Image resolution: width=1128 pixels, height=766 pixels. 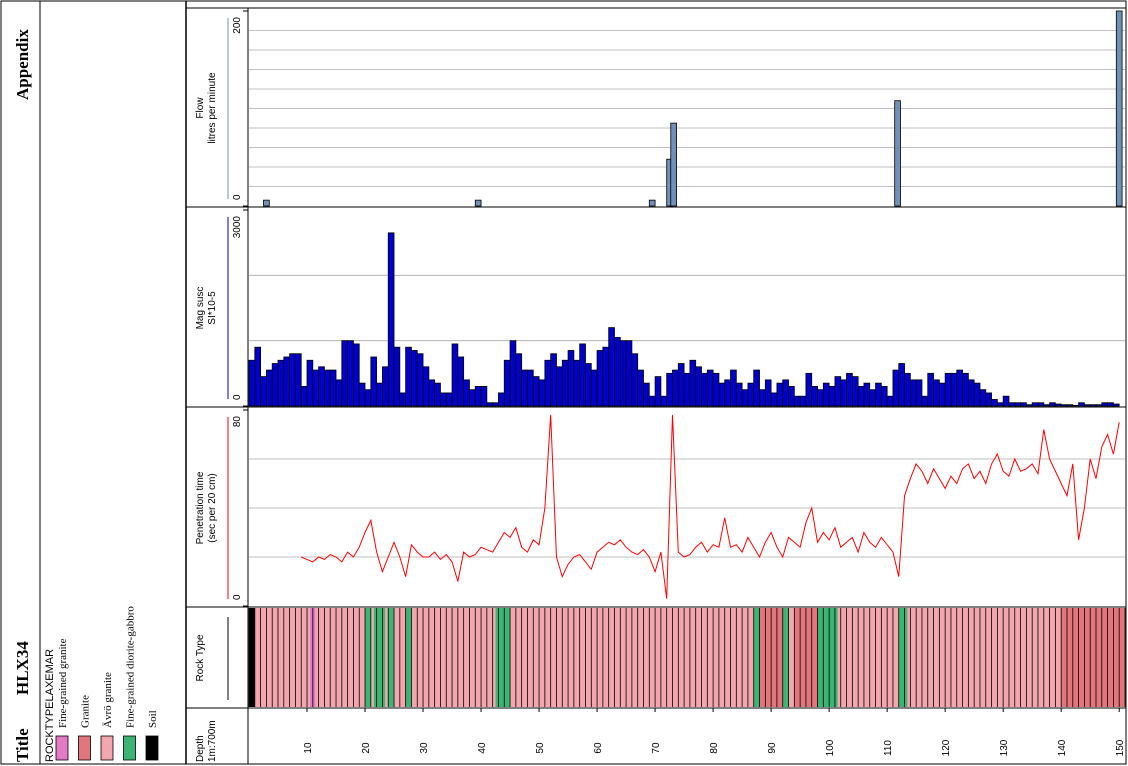 I want to click on panel-title: Mag susc, so click(x=200, y=308).